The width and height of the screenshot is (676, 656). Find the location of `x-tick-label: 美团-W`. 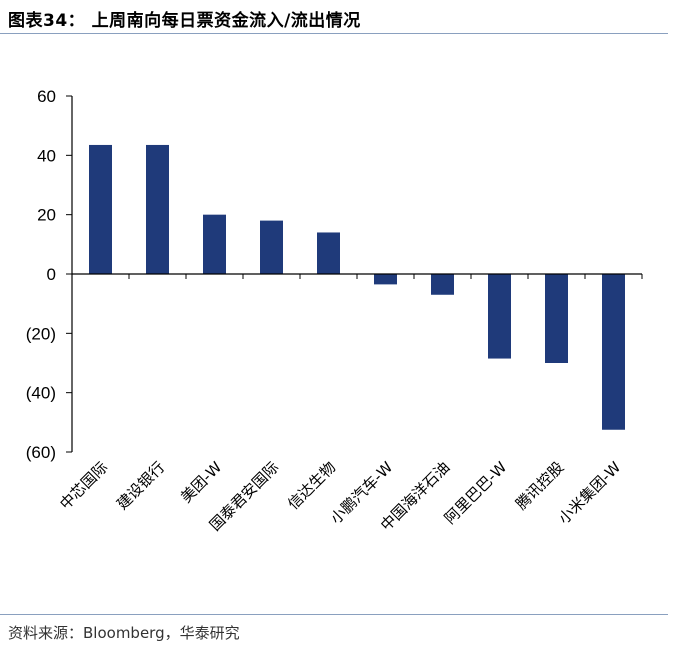

x-tick-label: 美团-W is located at coordinates (201, 482).